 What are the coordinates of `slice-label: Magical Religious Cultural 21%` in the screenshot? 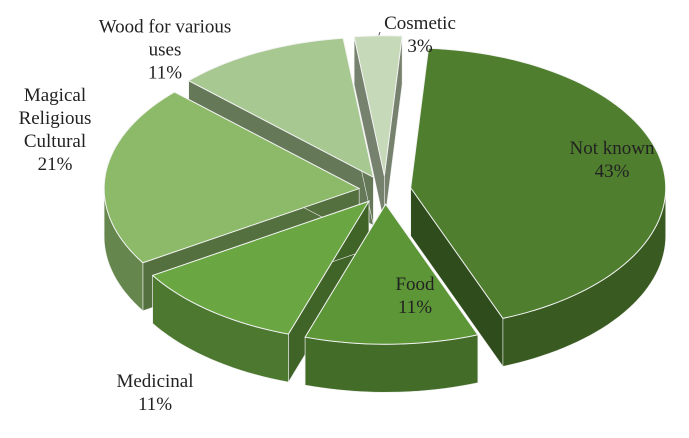 It's located at (55, 130).